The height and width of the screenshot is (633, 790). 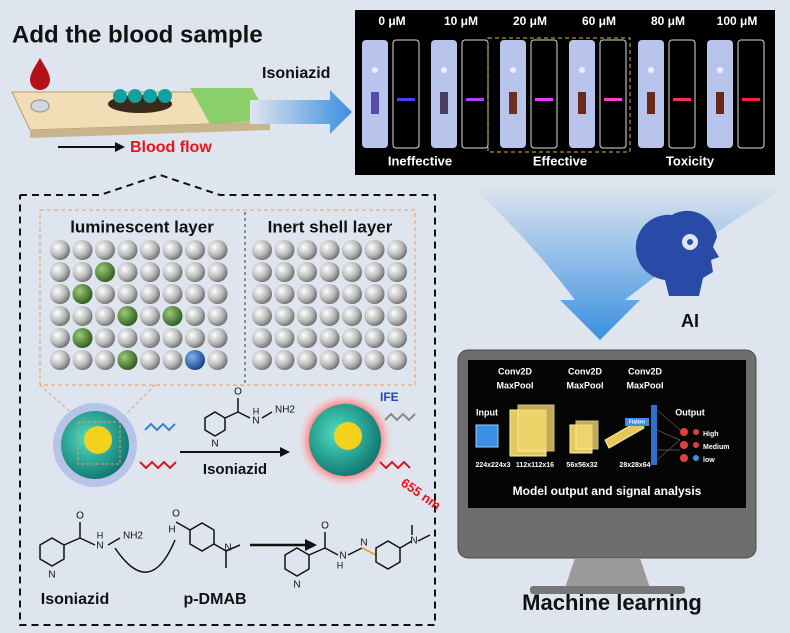 I want to click on concentration-label: 100 μM, so click(x=737, y=21).